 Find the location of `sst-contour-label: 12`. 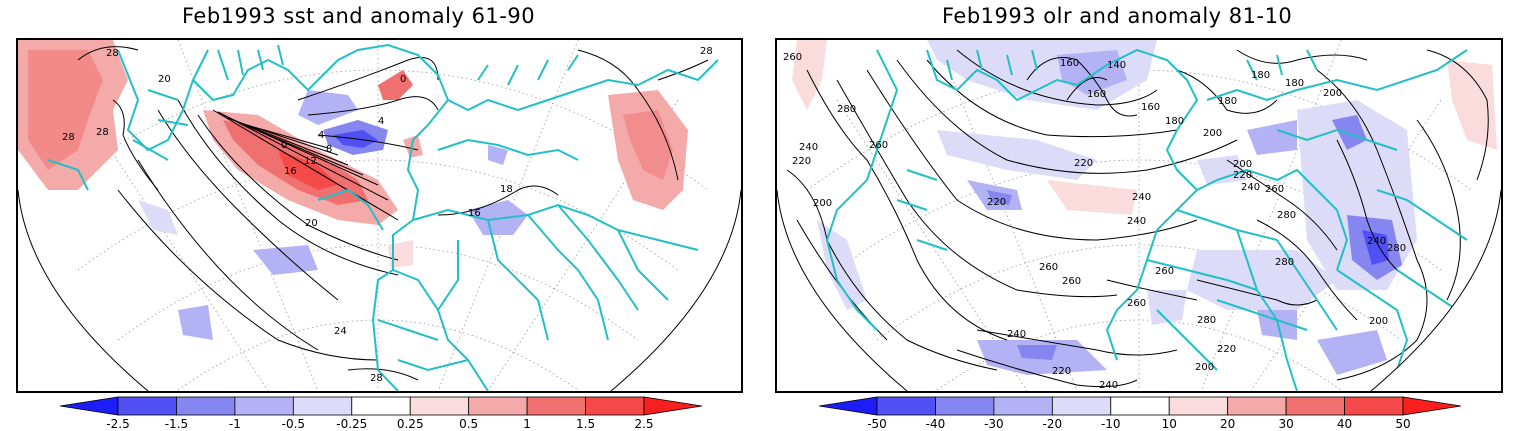

sst-contour-label: 12 is located at coordinates (310, 161).